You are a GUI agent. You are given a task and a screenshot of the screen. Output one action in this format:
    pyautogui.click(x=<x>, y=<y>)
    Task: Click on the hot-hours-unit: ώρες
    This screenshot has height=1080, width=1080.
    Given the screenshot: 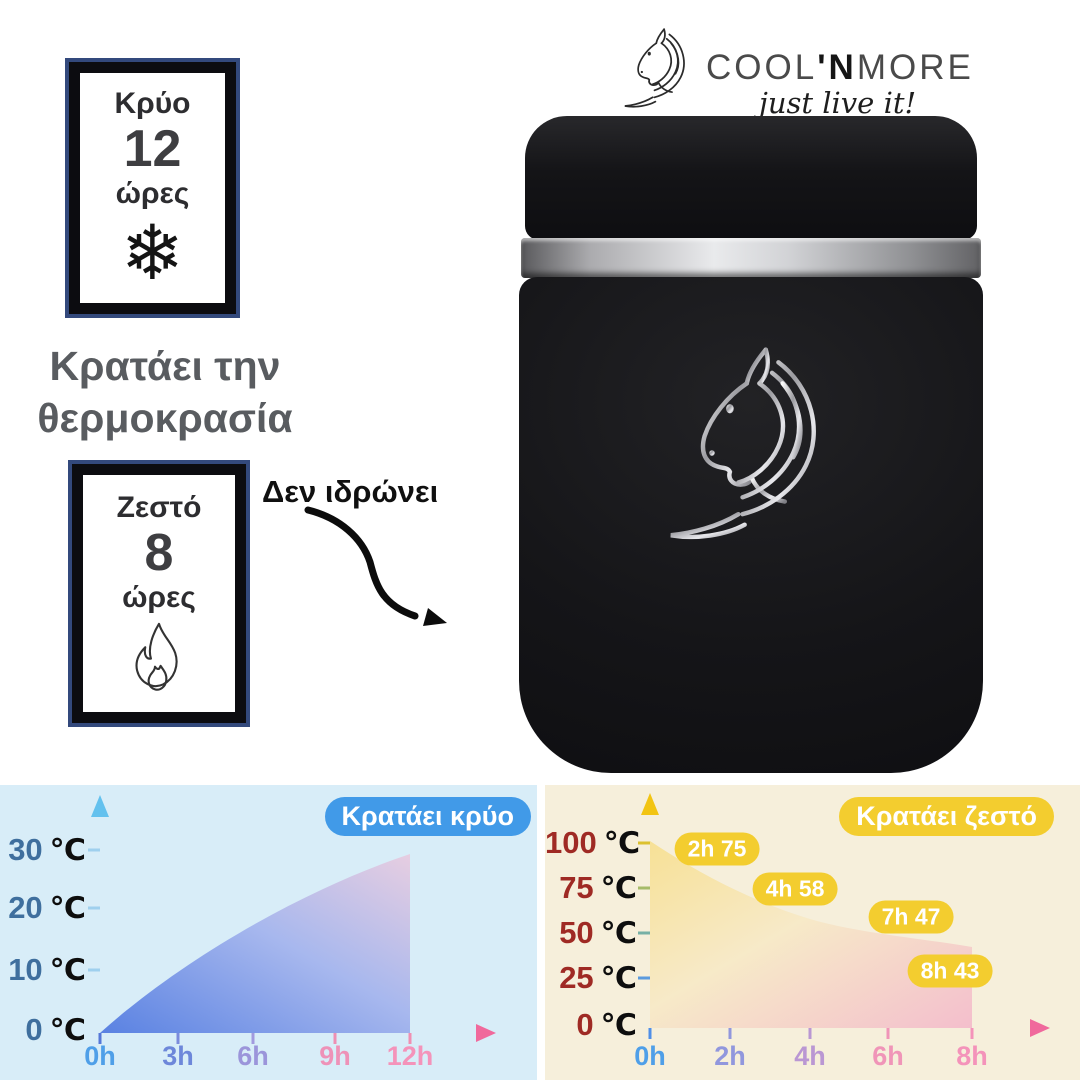 What is the action you would take?
    pyautogui.click(x=159, y=598)
    